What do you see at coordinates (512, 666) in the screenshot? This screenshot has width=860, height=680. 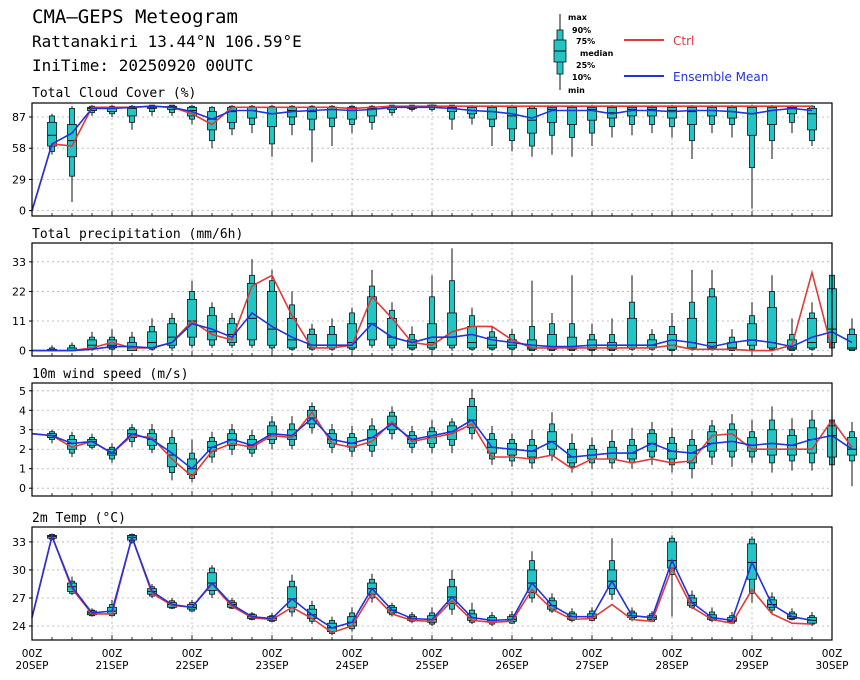 I see `x-tick-label-date: 26SEP` at bounding box center [512, 666].